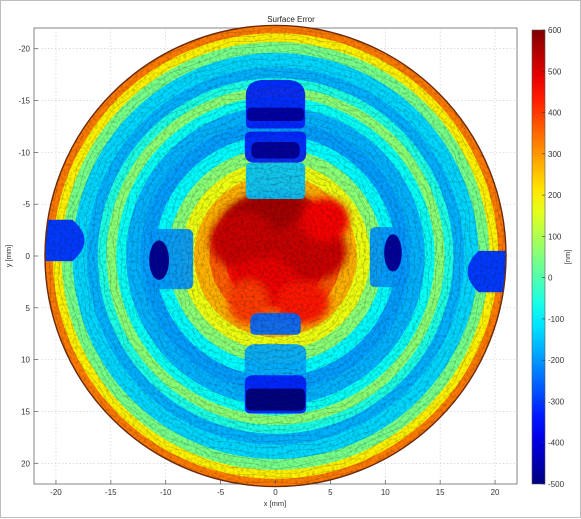  I want to click on x-tick-label: 15, so click(440, 492).